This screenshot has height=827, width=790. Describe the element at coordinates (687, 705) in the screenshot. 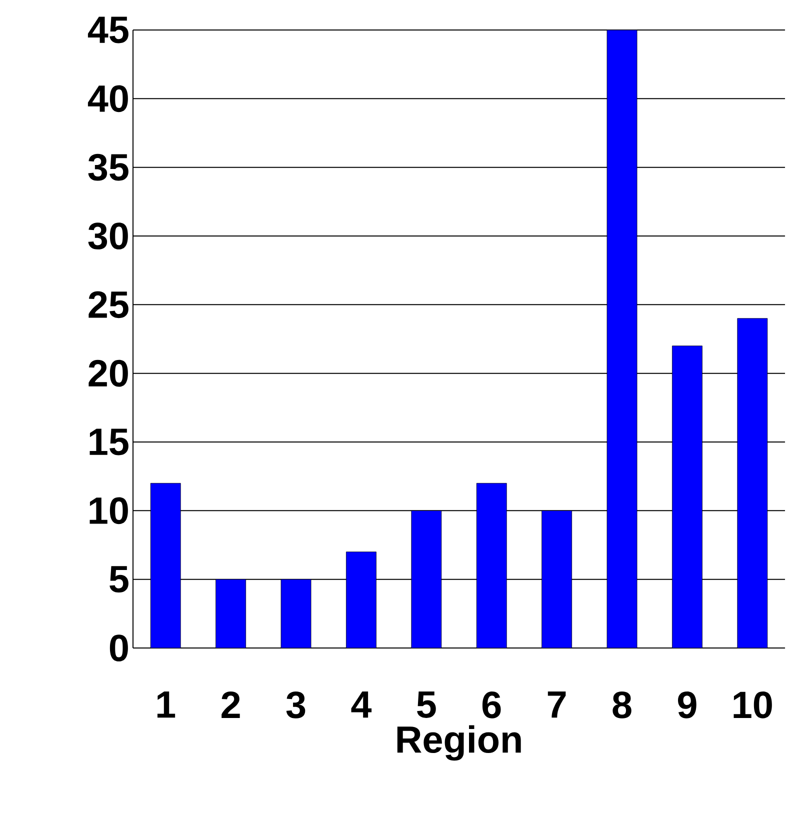

I see `x-tick-label: 9` at that location.